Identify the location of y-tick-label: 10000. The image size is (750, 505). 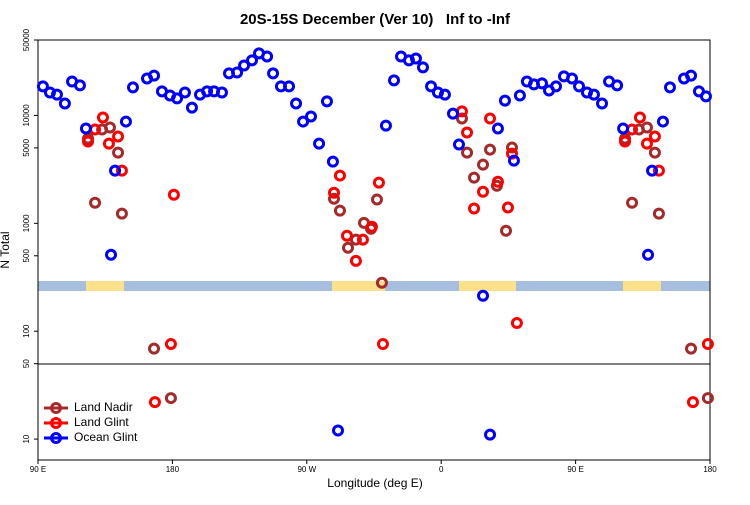
(26, 115).